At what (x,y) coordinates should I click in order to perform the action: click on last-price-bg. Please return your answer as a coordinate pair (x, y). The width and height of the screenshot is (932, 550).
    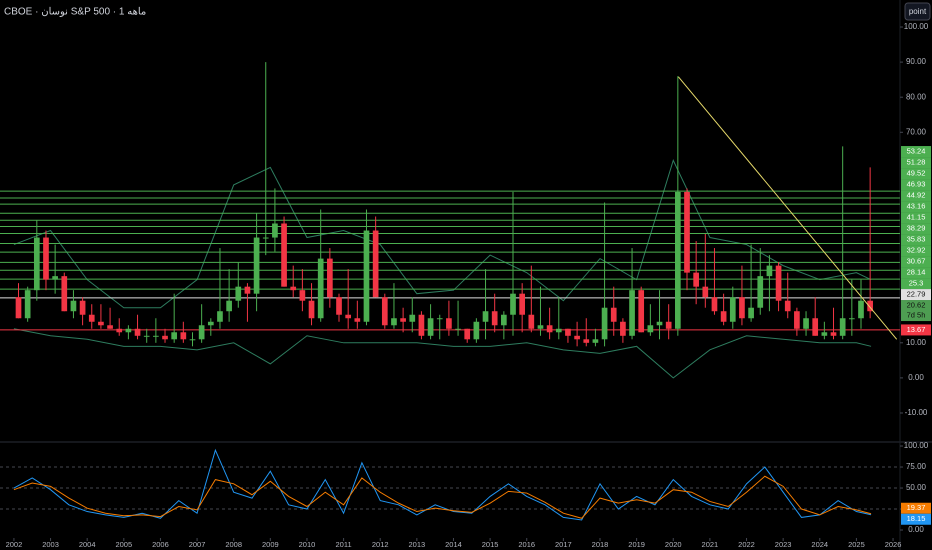
    Looking at the image, I should click on (916, 311).